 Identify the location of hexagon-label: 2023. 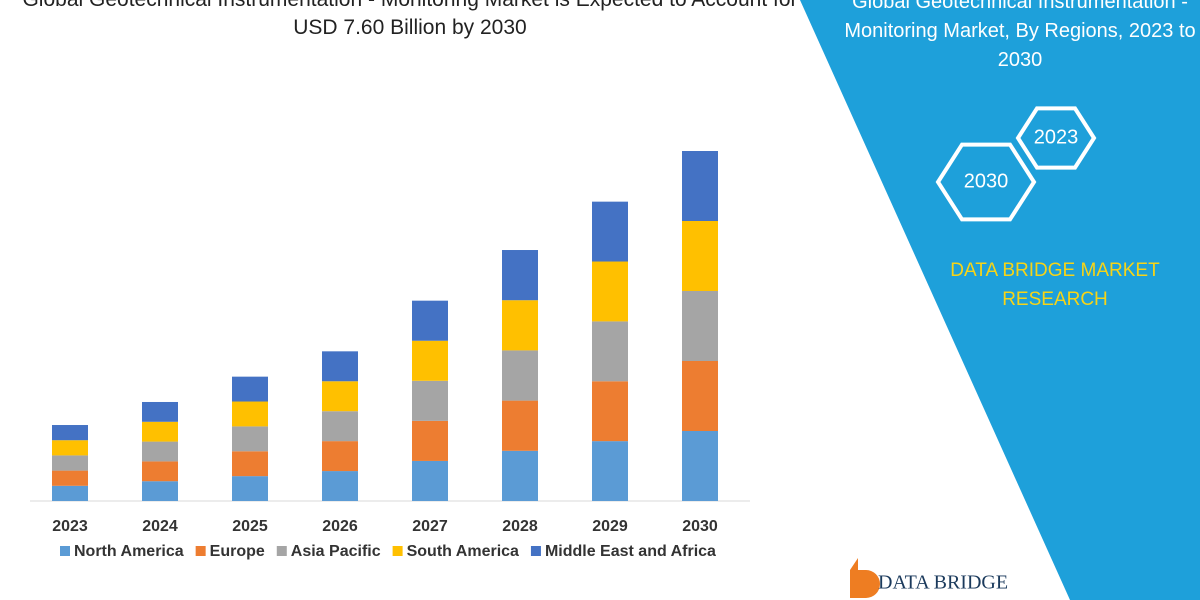
(1056, 137).